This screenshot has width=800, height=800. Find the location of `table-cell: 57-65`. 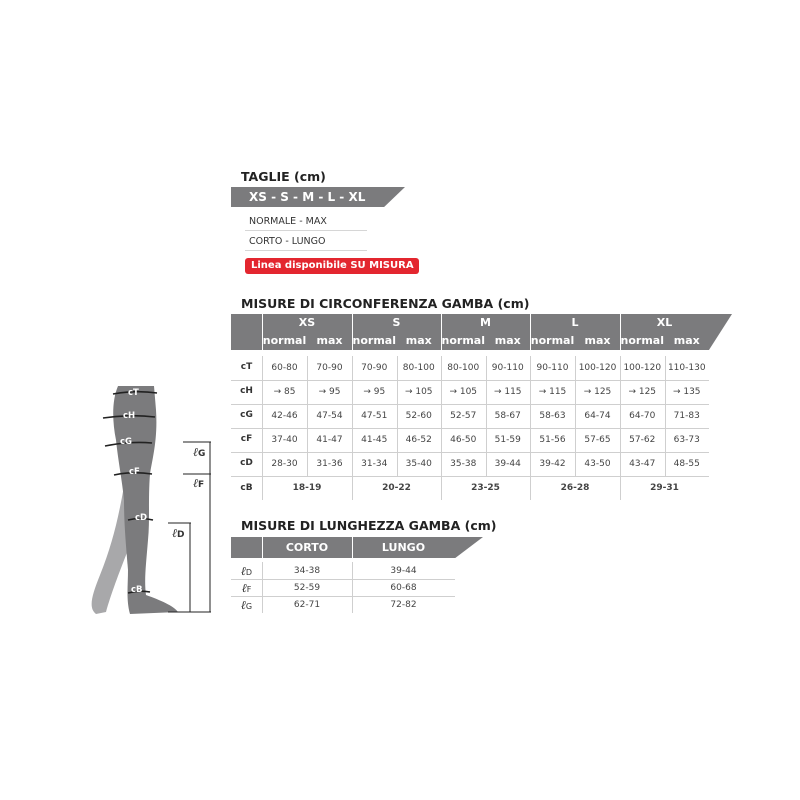

table-cell: 57-65 is located at coordinates (597, 440).